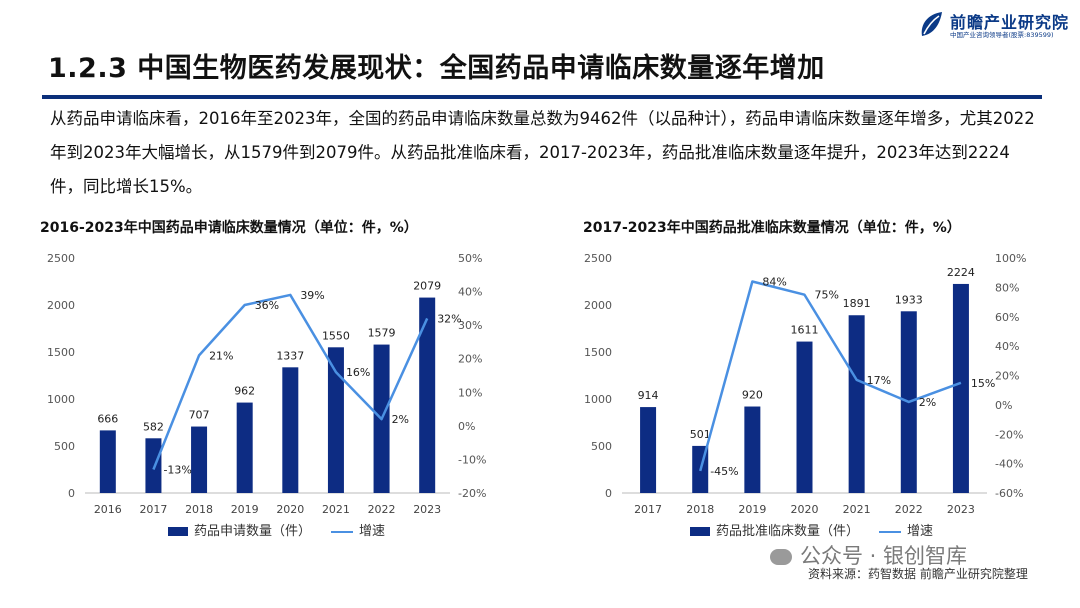 The image size is (1080, 608). Describe the element at coordinates (470, 325) in the screenshot. I see `right-axis-tick: 30%` at that location.